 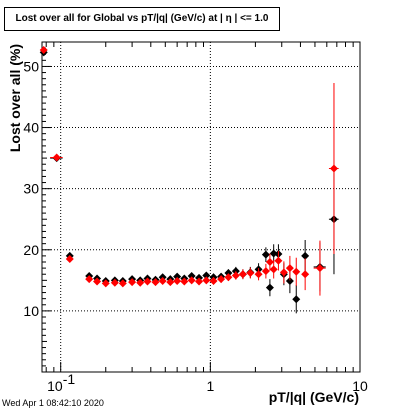 What do you see at coordinates (53, 403) in the screenshot?
I see `timestamp-footer: Wed Apr 1 08:42:10 2020` at bounding box center [53, 403].